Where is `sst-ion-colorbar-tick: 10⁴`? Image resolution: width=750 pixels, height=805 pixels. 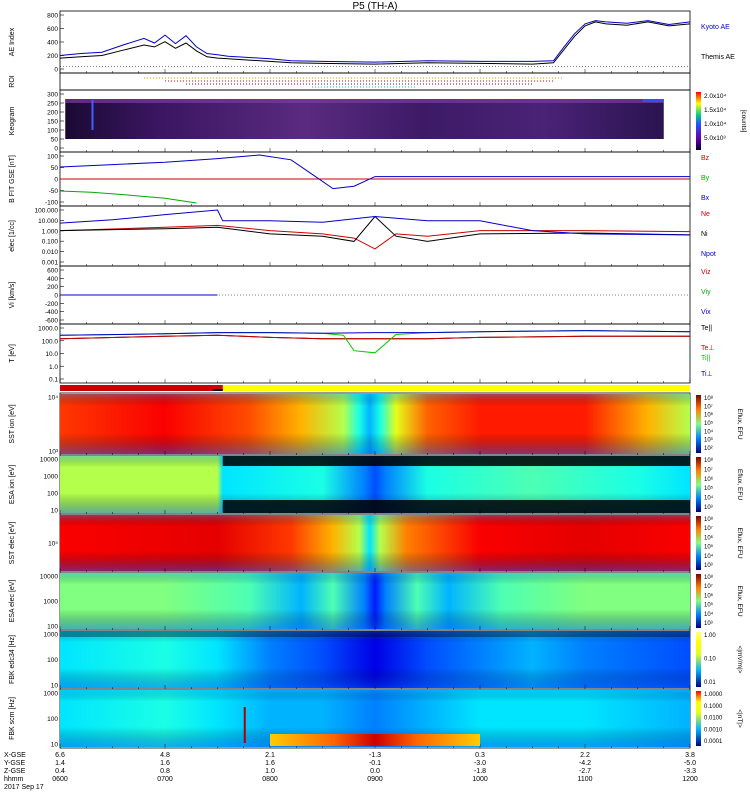
sst-ion-colorbar-tick: 10⁴ is located at coordinates (709, 431).